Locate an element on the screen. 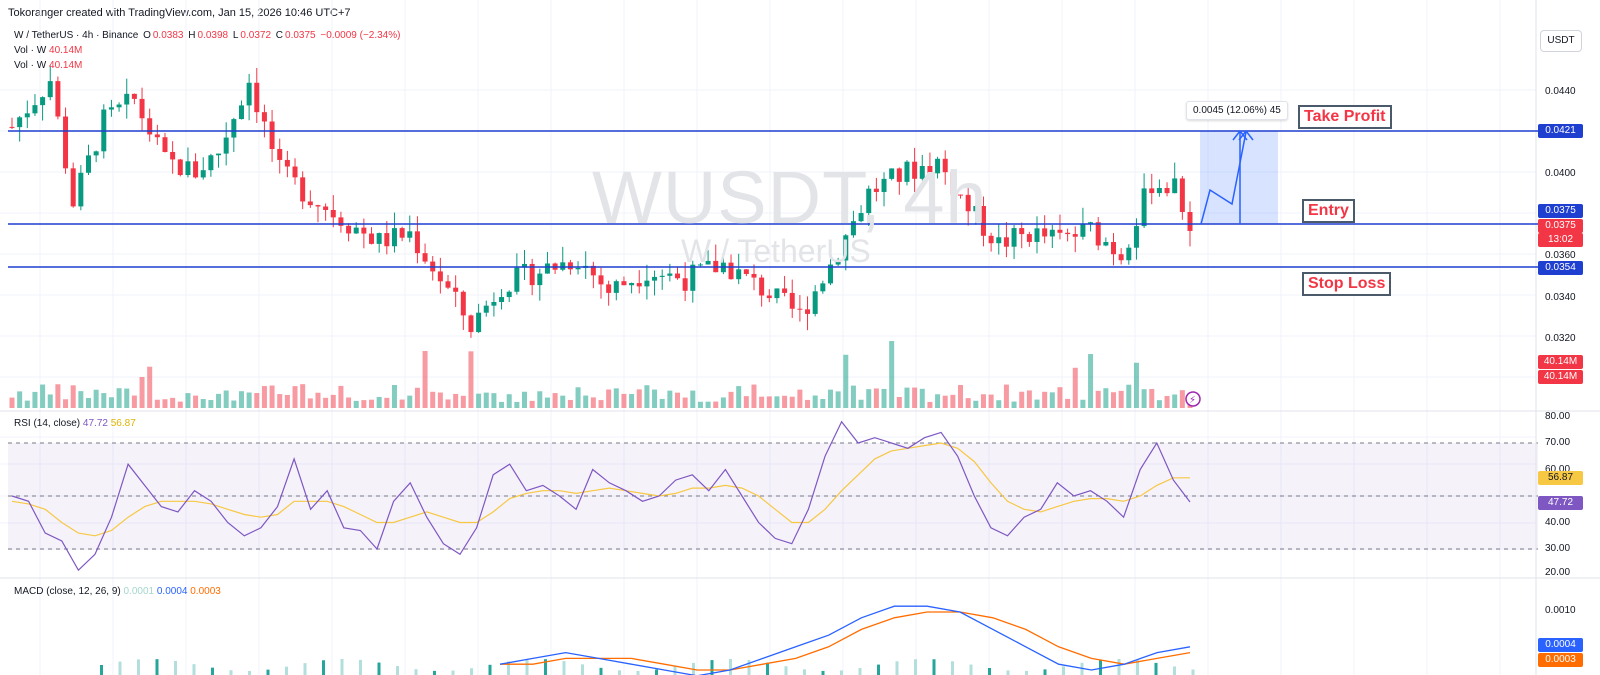  macd-hist-value: 0.0001 is located at coordinates (139, 591).